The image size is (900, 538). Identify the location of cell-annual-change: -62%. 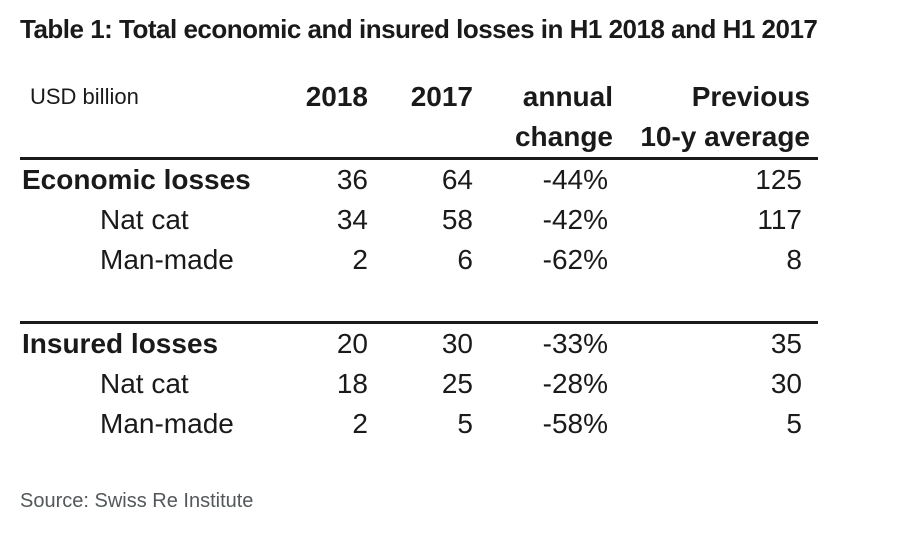
(575, 259).